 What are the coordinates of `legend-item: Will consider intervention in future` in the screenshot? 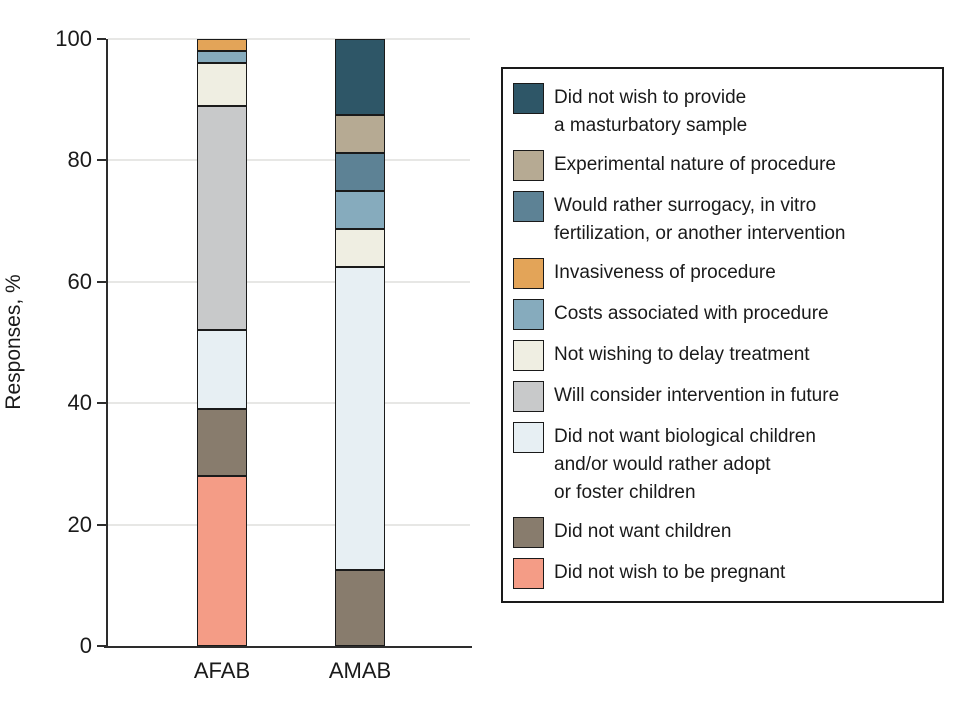 It's located at (721, 396).